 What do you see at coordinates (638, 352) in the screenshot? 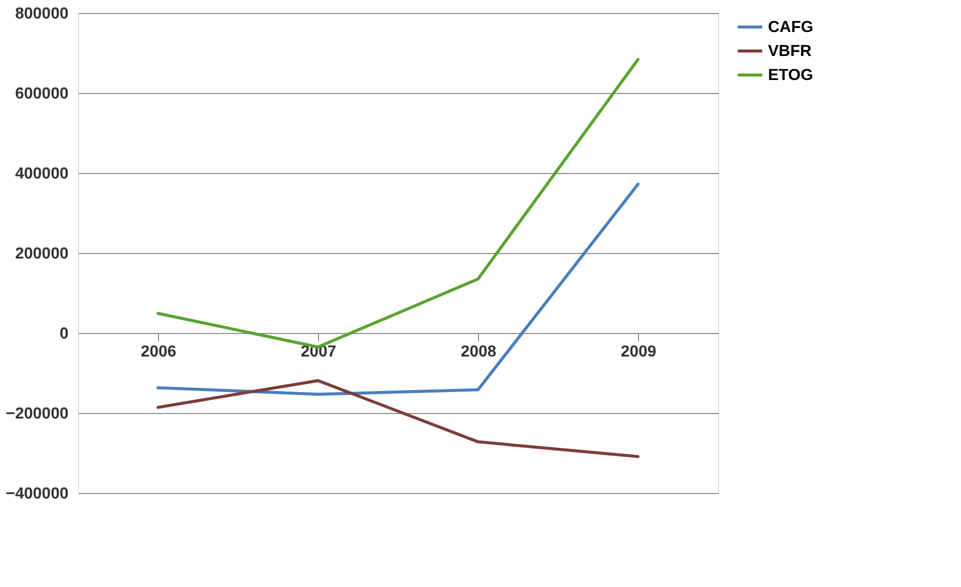
I see `x-tick-label: 2009` at bounding box center [638, 352].